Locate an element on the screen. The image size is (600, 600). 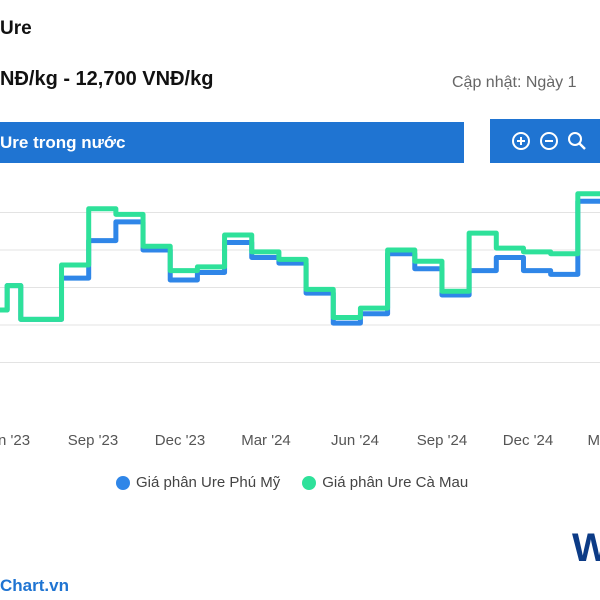
price-range: NĐ/kg - 12,700 VNĐ/kg is located at coordinates (107, 79).